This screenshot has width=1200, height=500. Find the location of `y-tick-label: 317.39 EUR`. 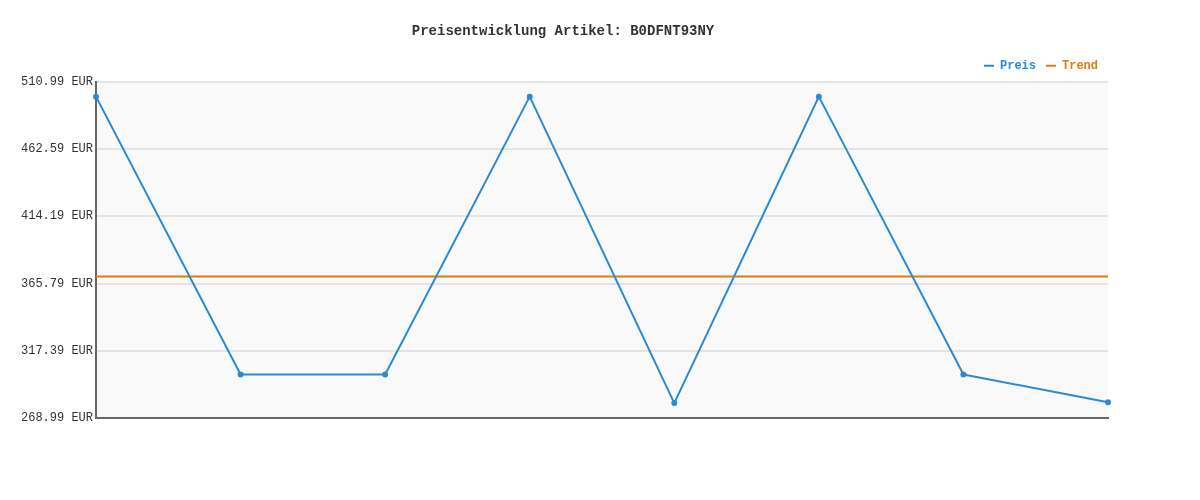

y-tick-label: 317.39 EUR is located at coordinates (57, 350).